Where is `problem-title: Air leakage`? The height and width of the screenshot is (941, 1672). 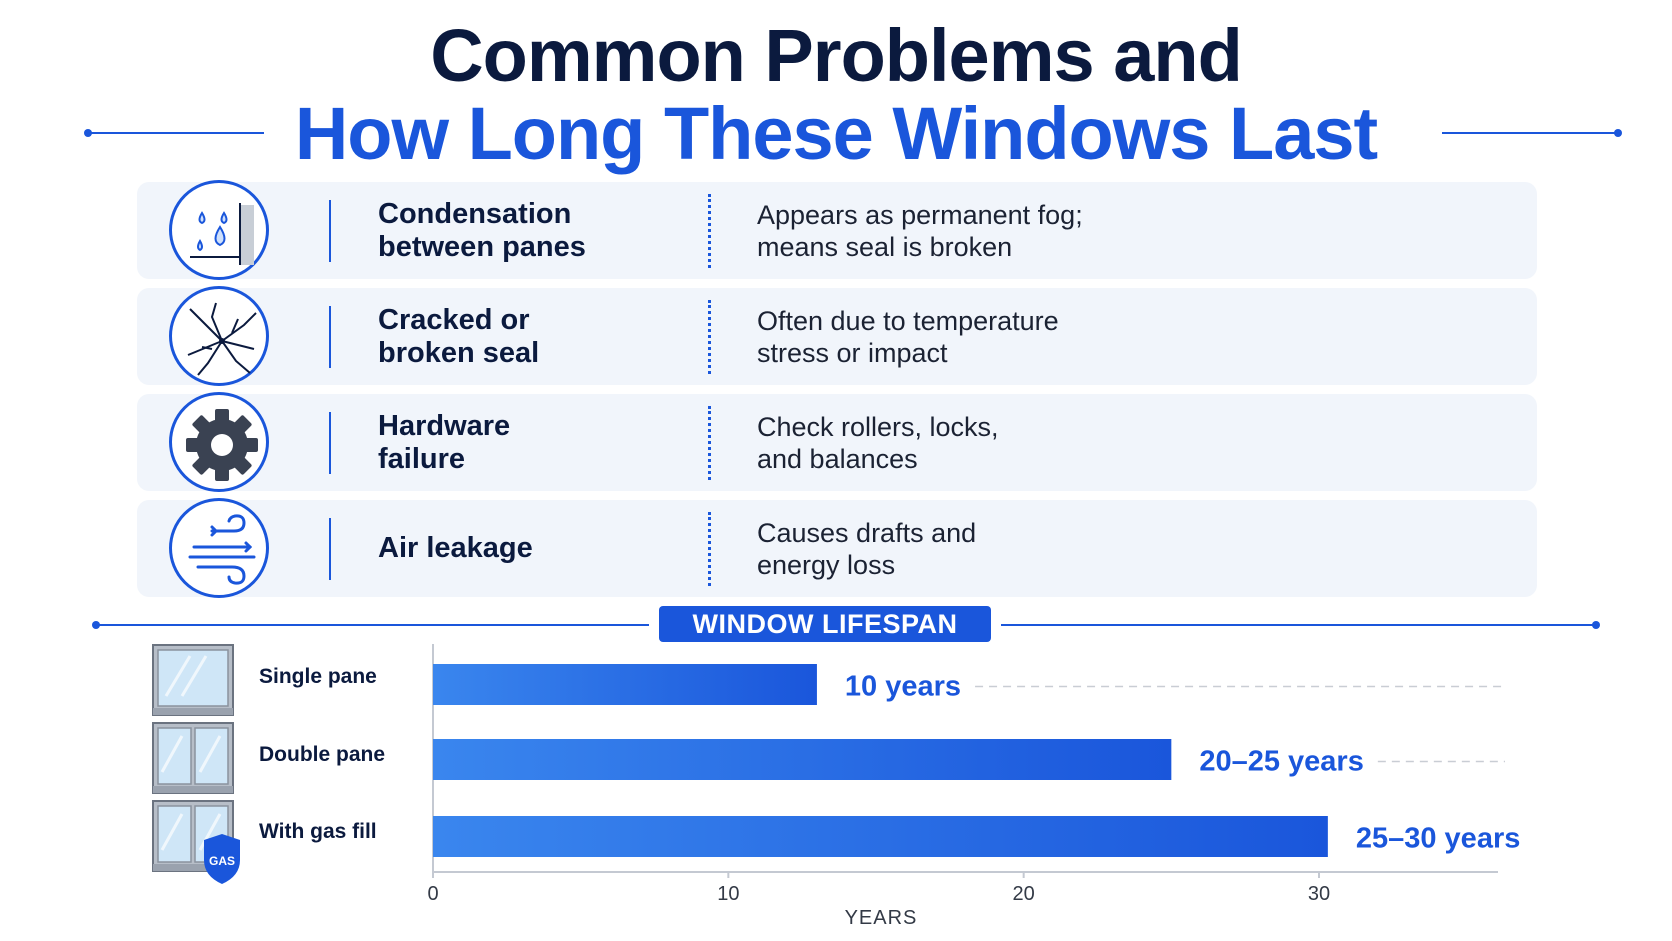
problem-title: Air leakage is located at coordinates (455, 548).